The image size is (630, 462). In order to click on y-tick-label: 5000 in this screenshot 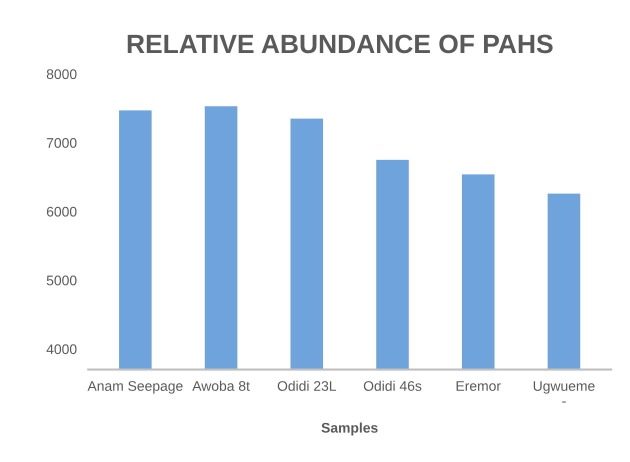, I will do `click(61, 281)`.